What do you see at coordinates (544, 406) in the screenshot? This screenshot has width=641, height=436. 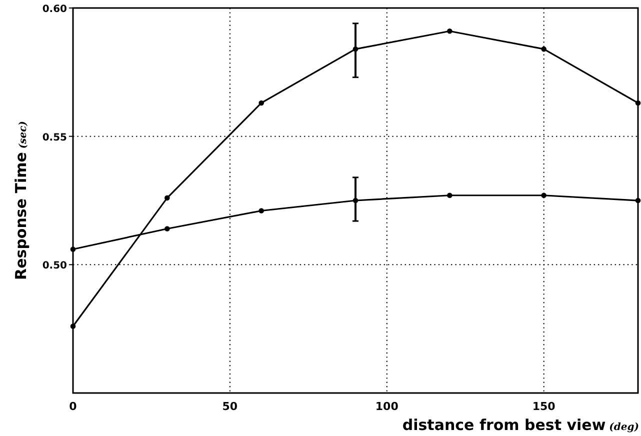 I see `x-tick-label: 150` at bounding box center [544, 406].